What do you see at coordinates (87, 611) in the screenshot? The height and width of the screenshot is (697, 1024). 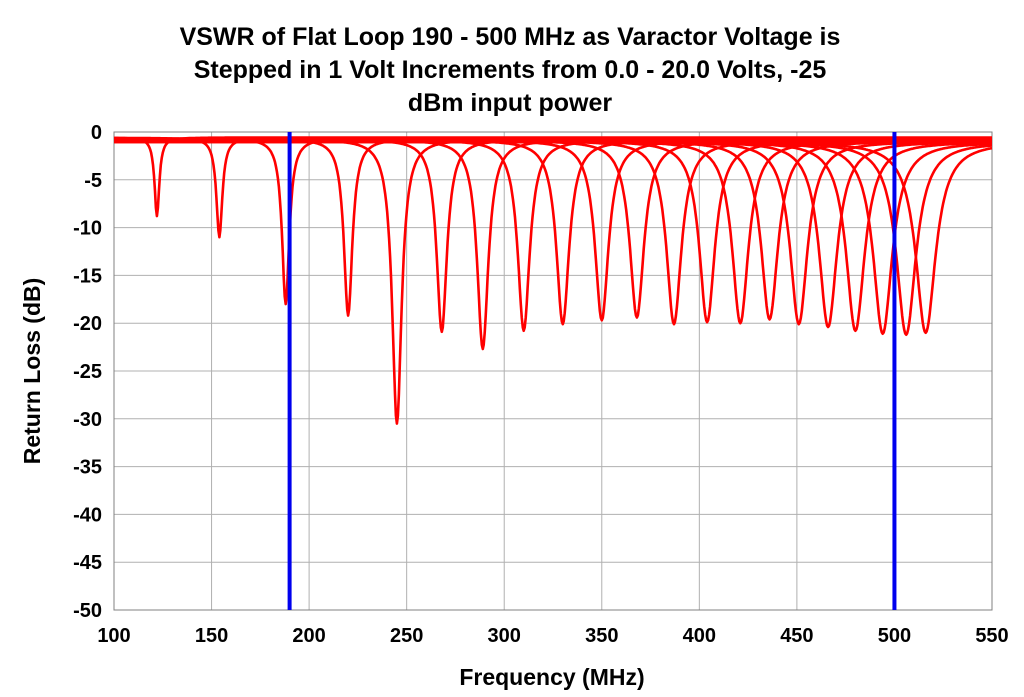 I see `y-tick-label-10: -50` at bounding box center [87, 611].